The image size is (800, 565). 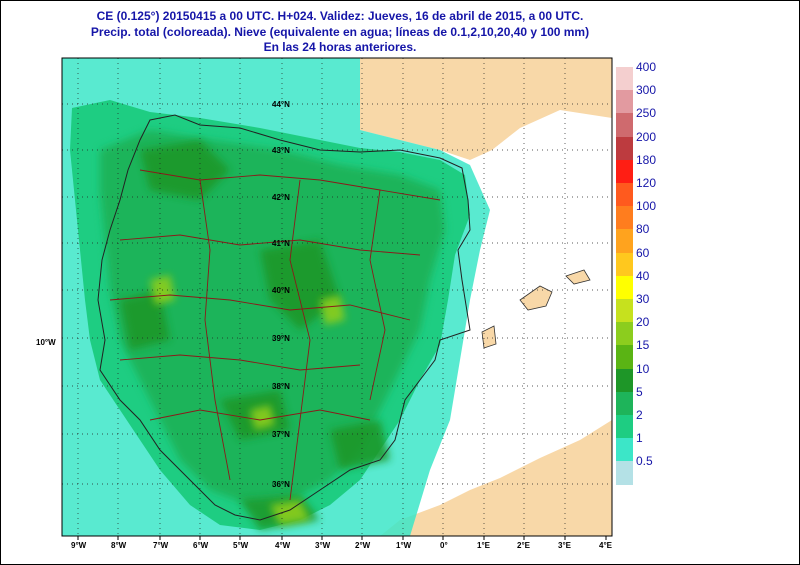 I want to click on legend-label: 200, so click(x=646, y=136).